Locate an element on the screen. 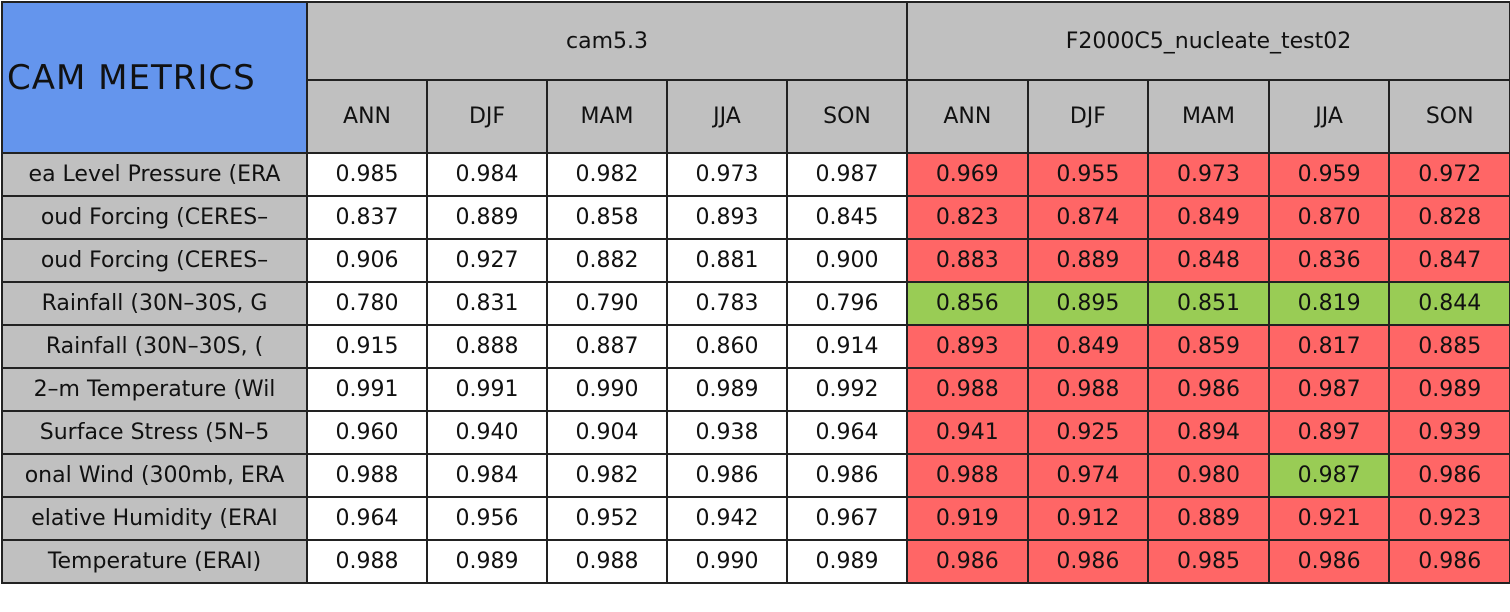 Image resolution: width=1510 pixels, height=612 pixels. metric-value: 0.897 is located at coordinates (1329, 432).